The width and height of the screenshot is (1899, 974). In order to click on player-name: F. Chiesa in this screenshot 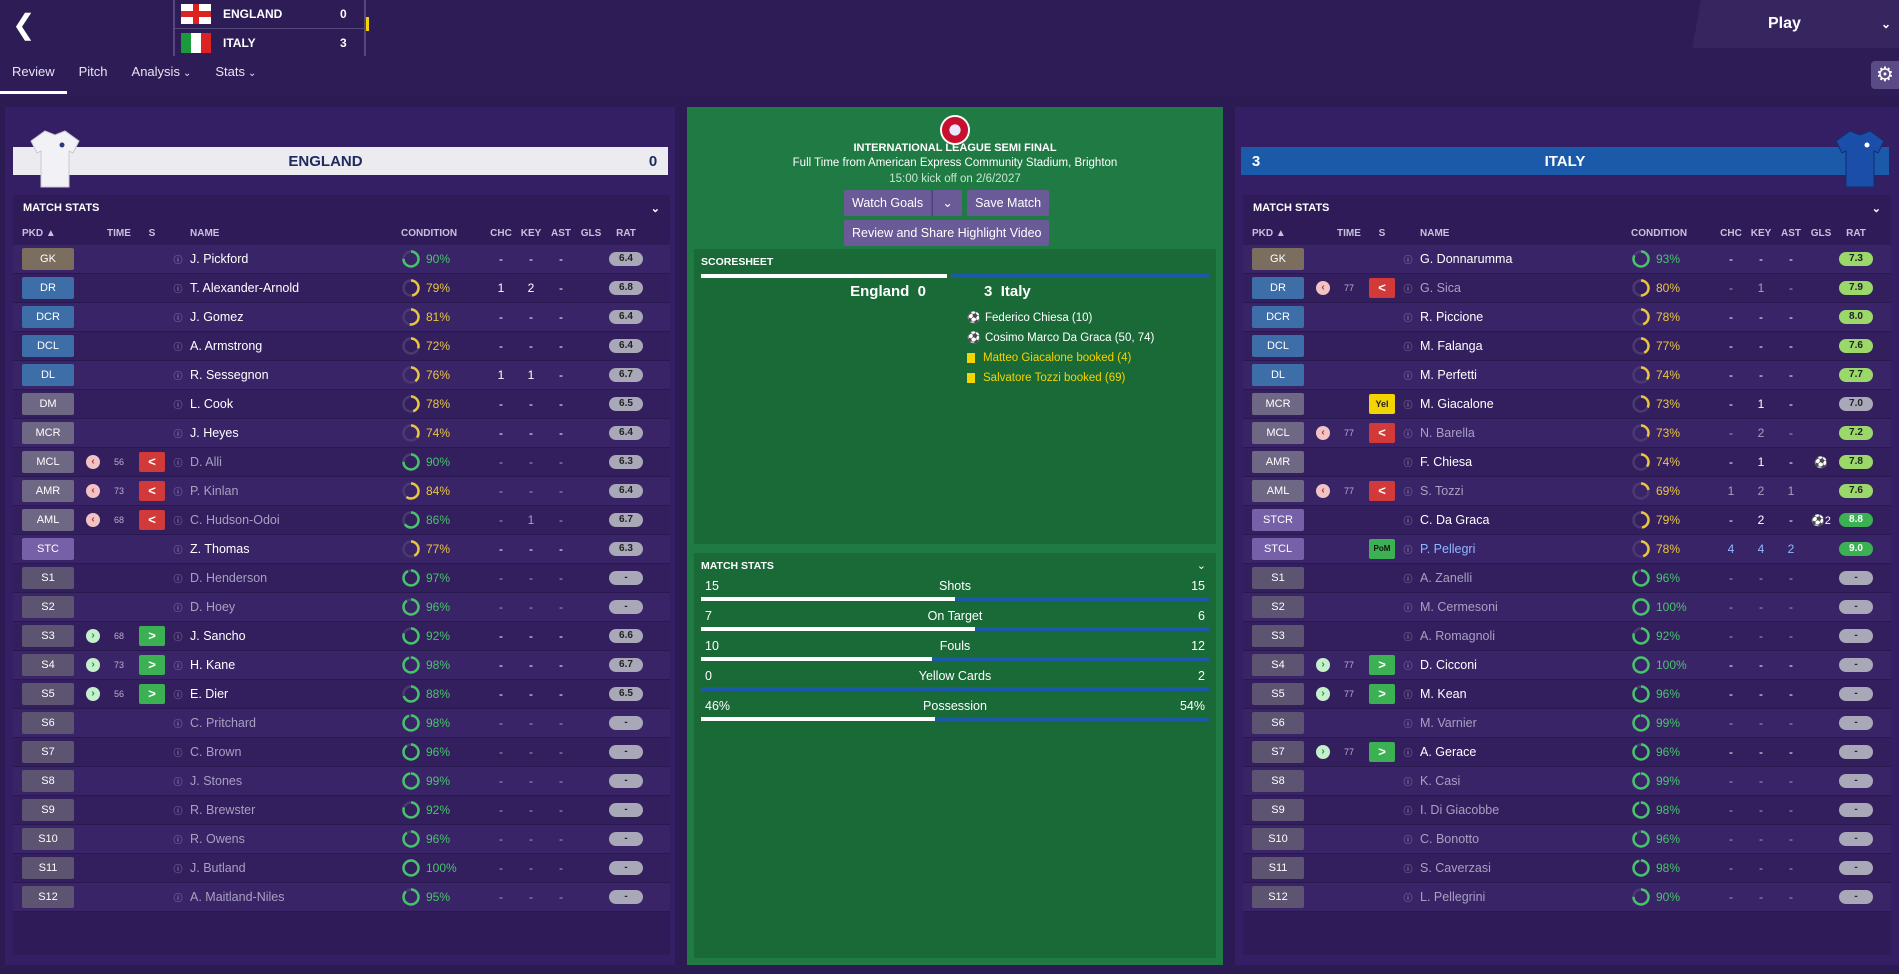, I will do `click(1446, 462)`.